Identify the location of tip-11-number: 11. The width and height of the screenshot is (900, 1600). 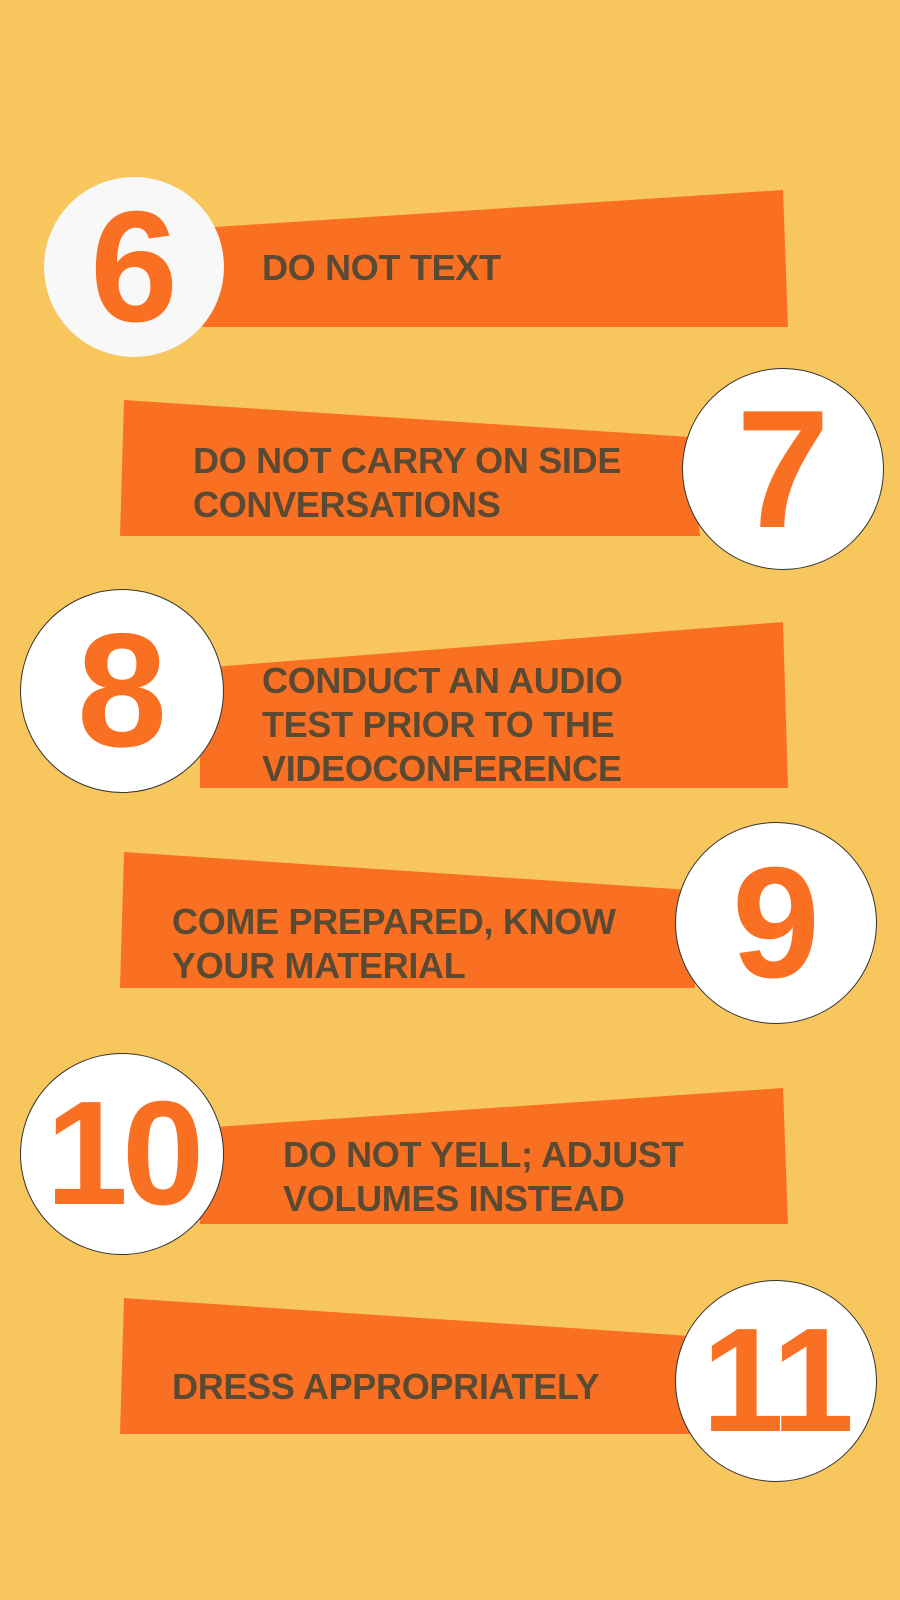
(777, 1380).